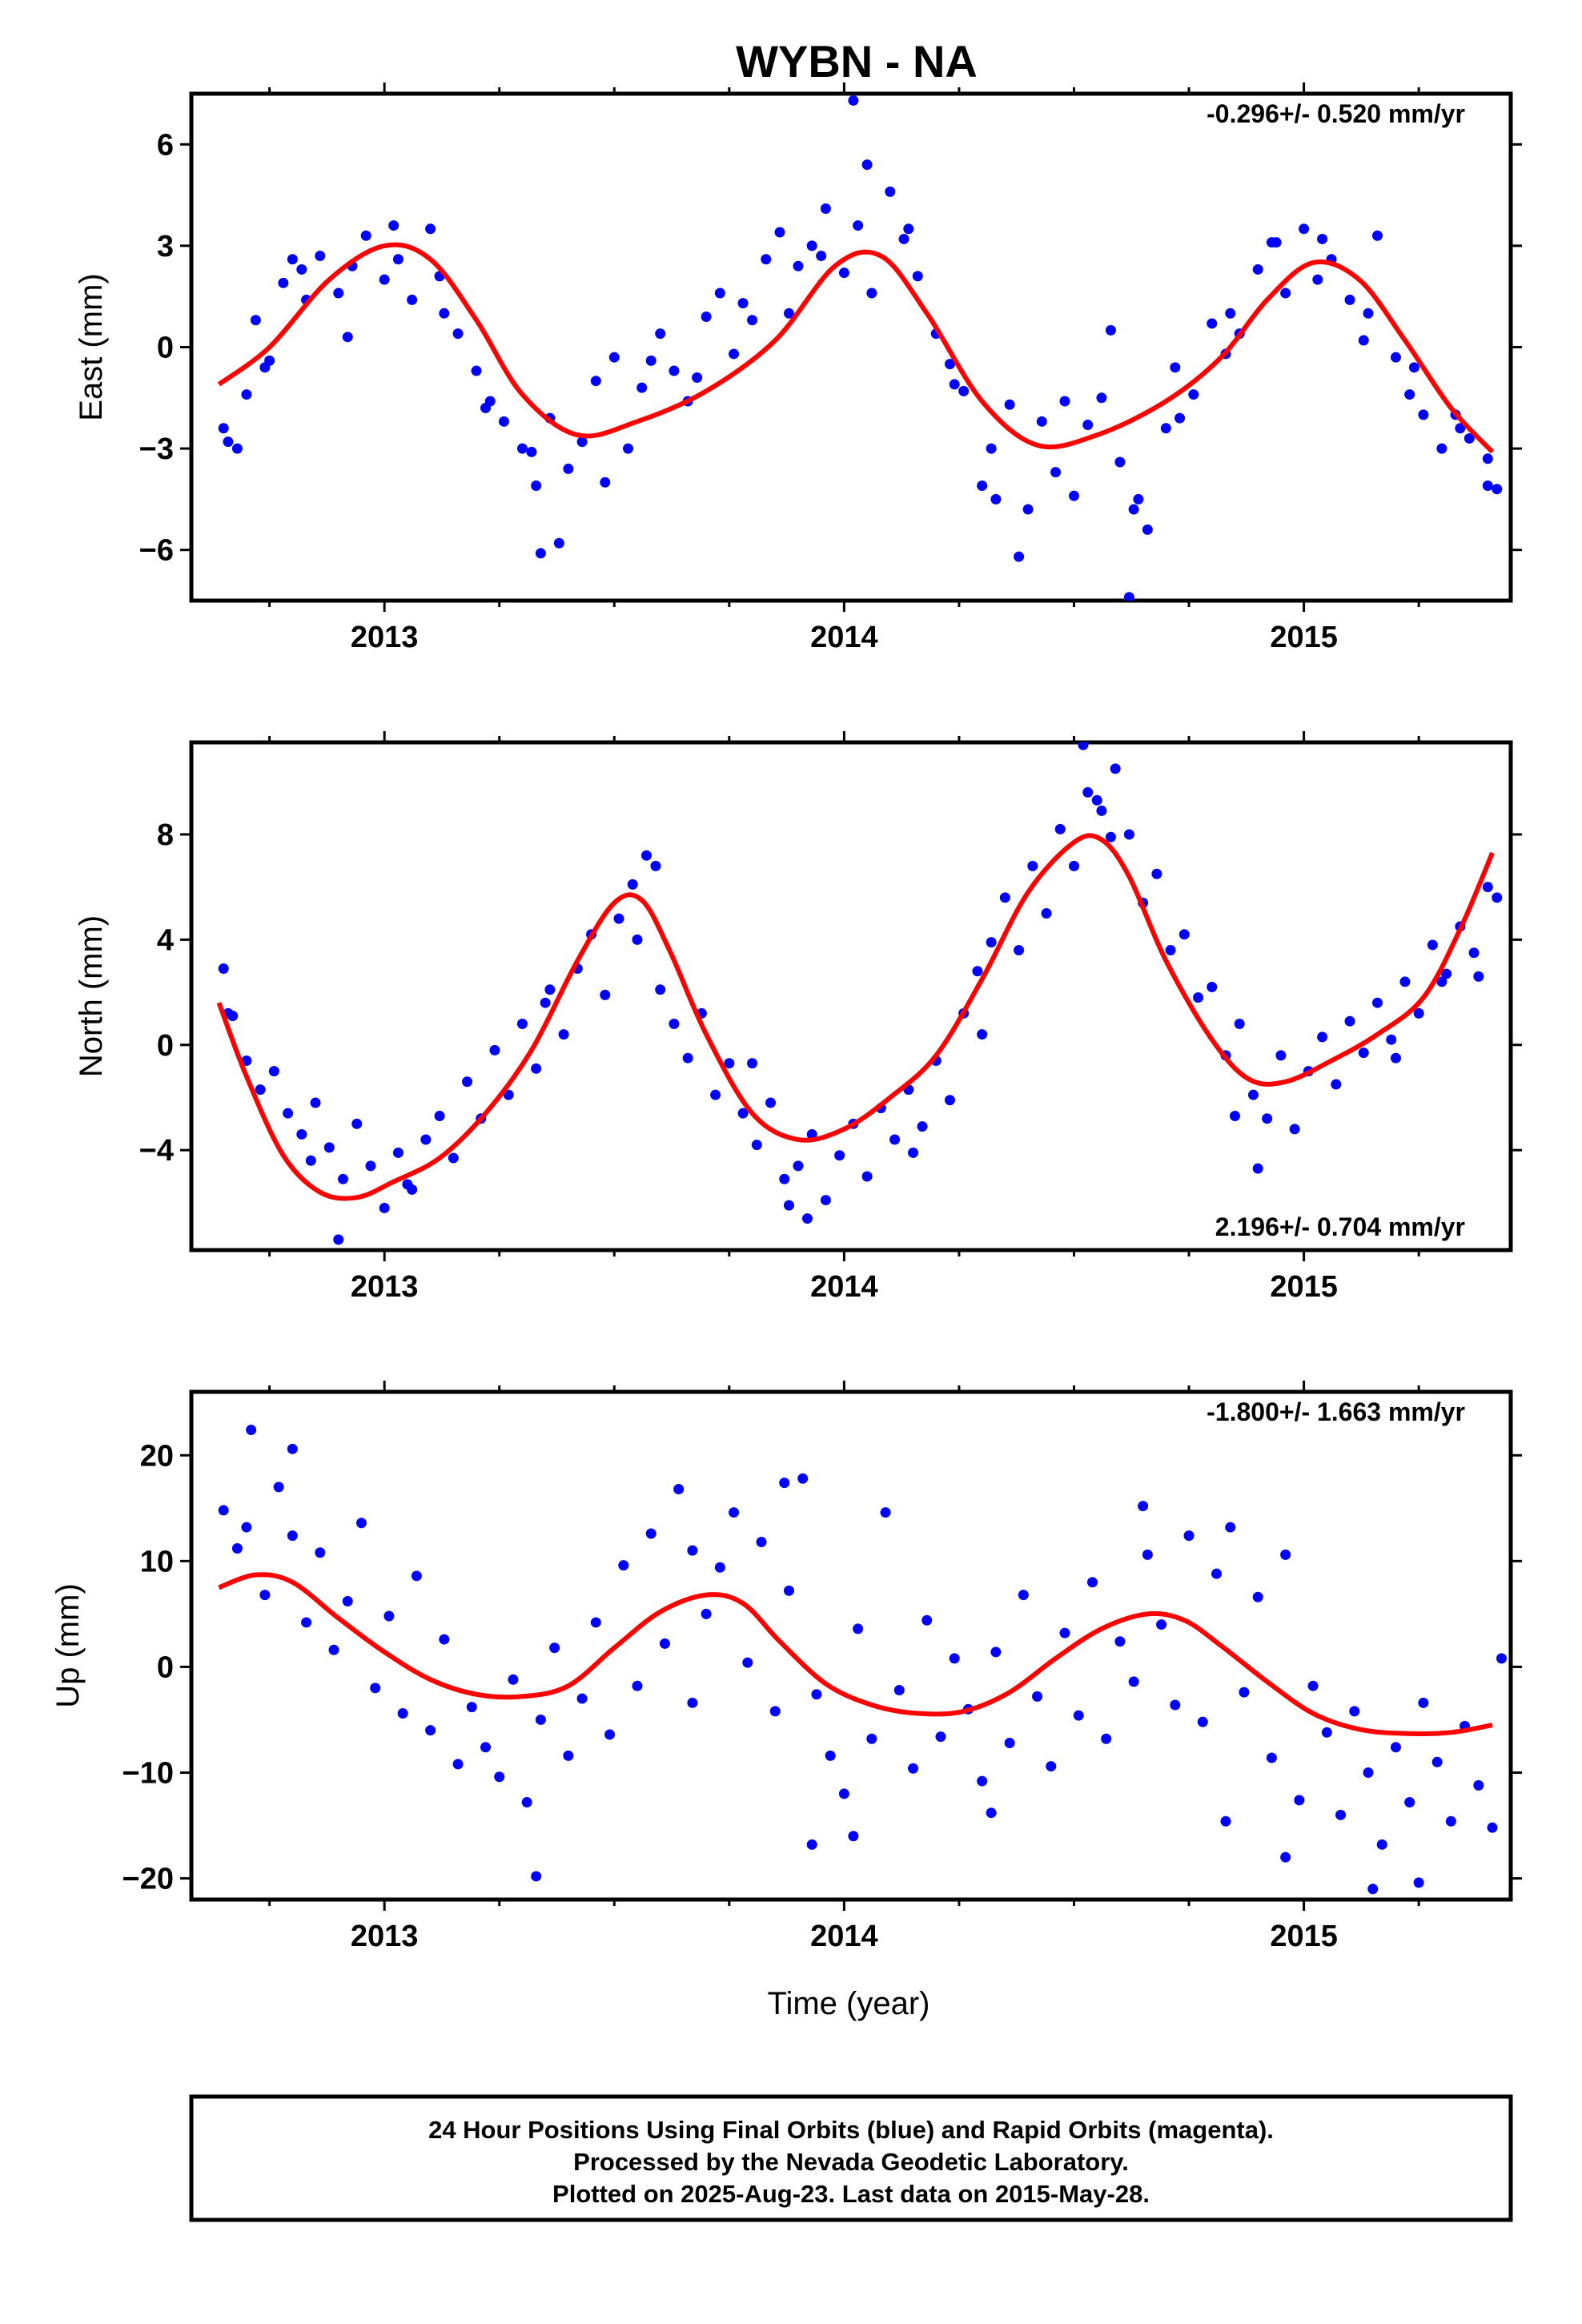 This screenshot has height=2324, width=1582. I want to click on north-y-tick-label: 8, so click(165, 835).